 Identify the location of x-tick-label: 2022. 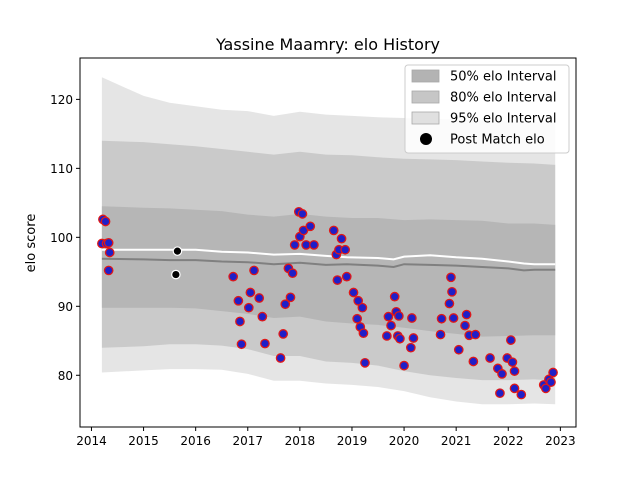
(508, 441).